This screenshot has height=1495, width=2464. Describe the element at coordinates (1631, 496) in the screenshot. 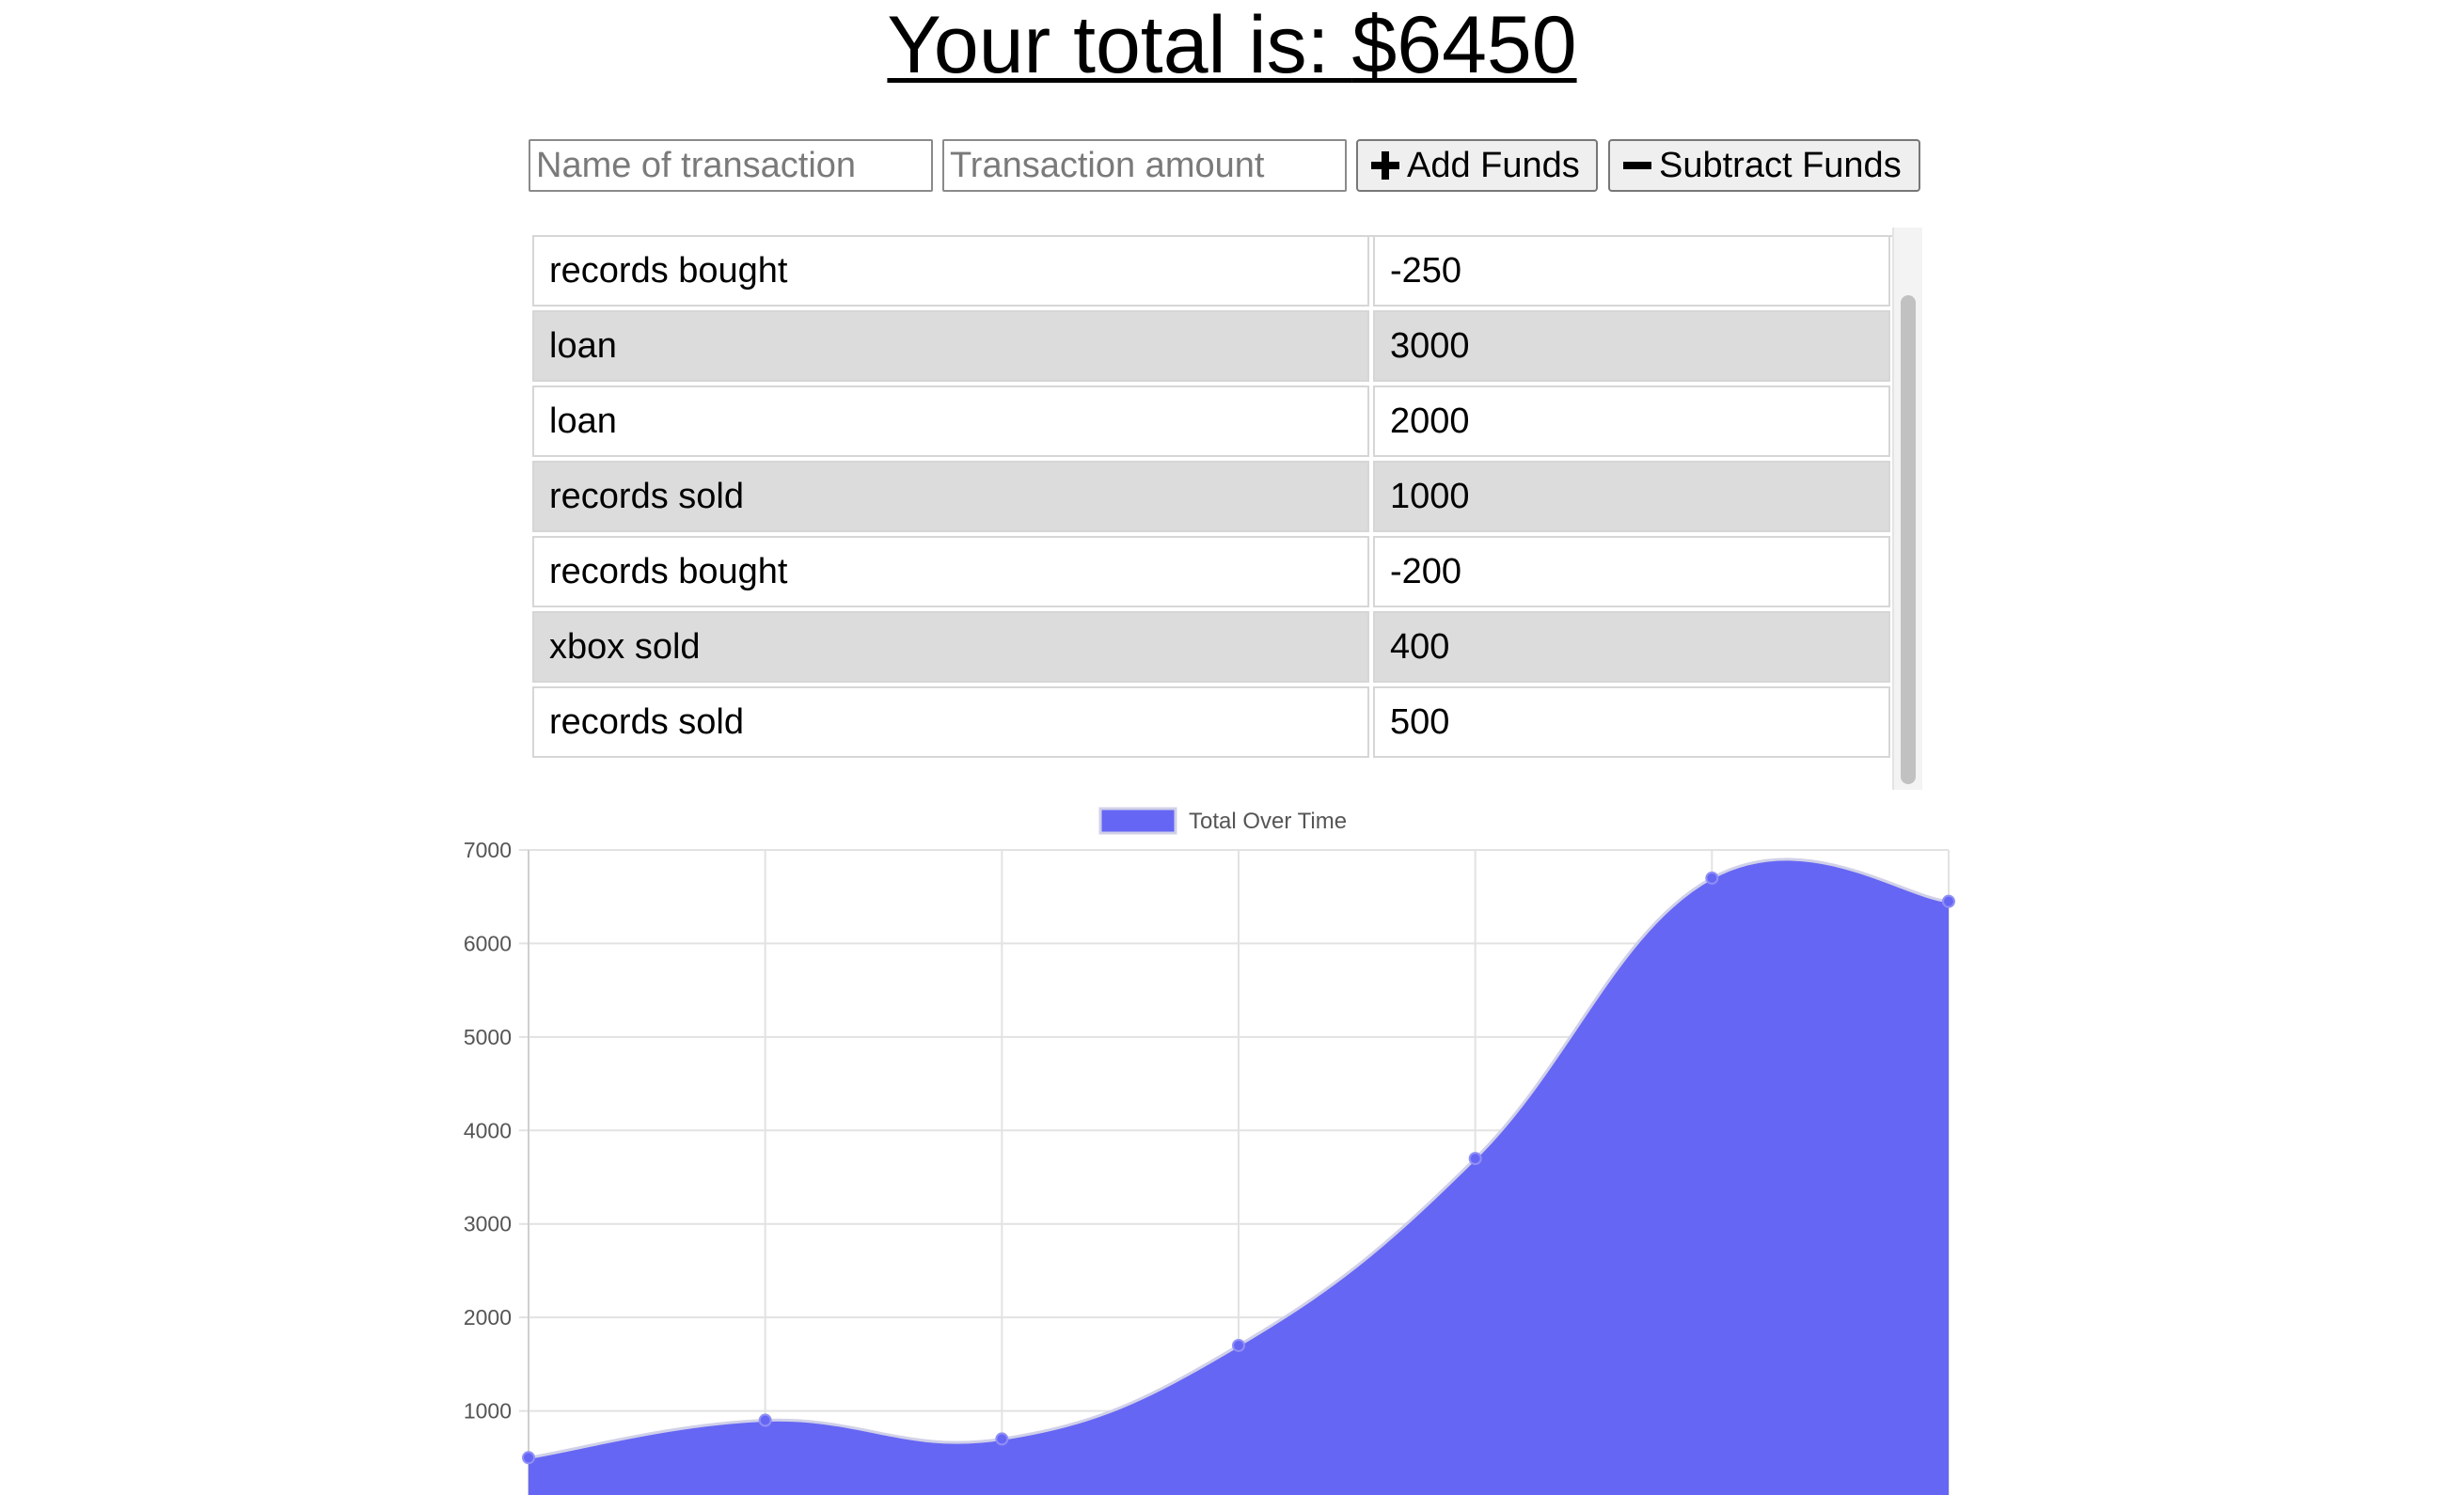

I see `transaction-amount-cell: 1000` at that location.